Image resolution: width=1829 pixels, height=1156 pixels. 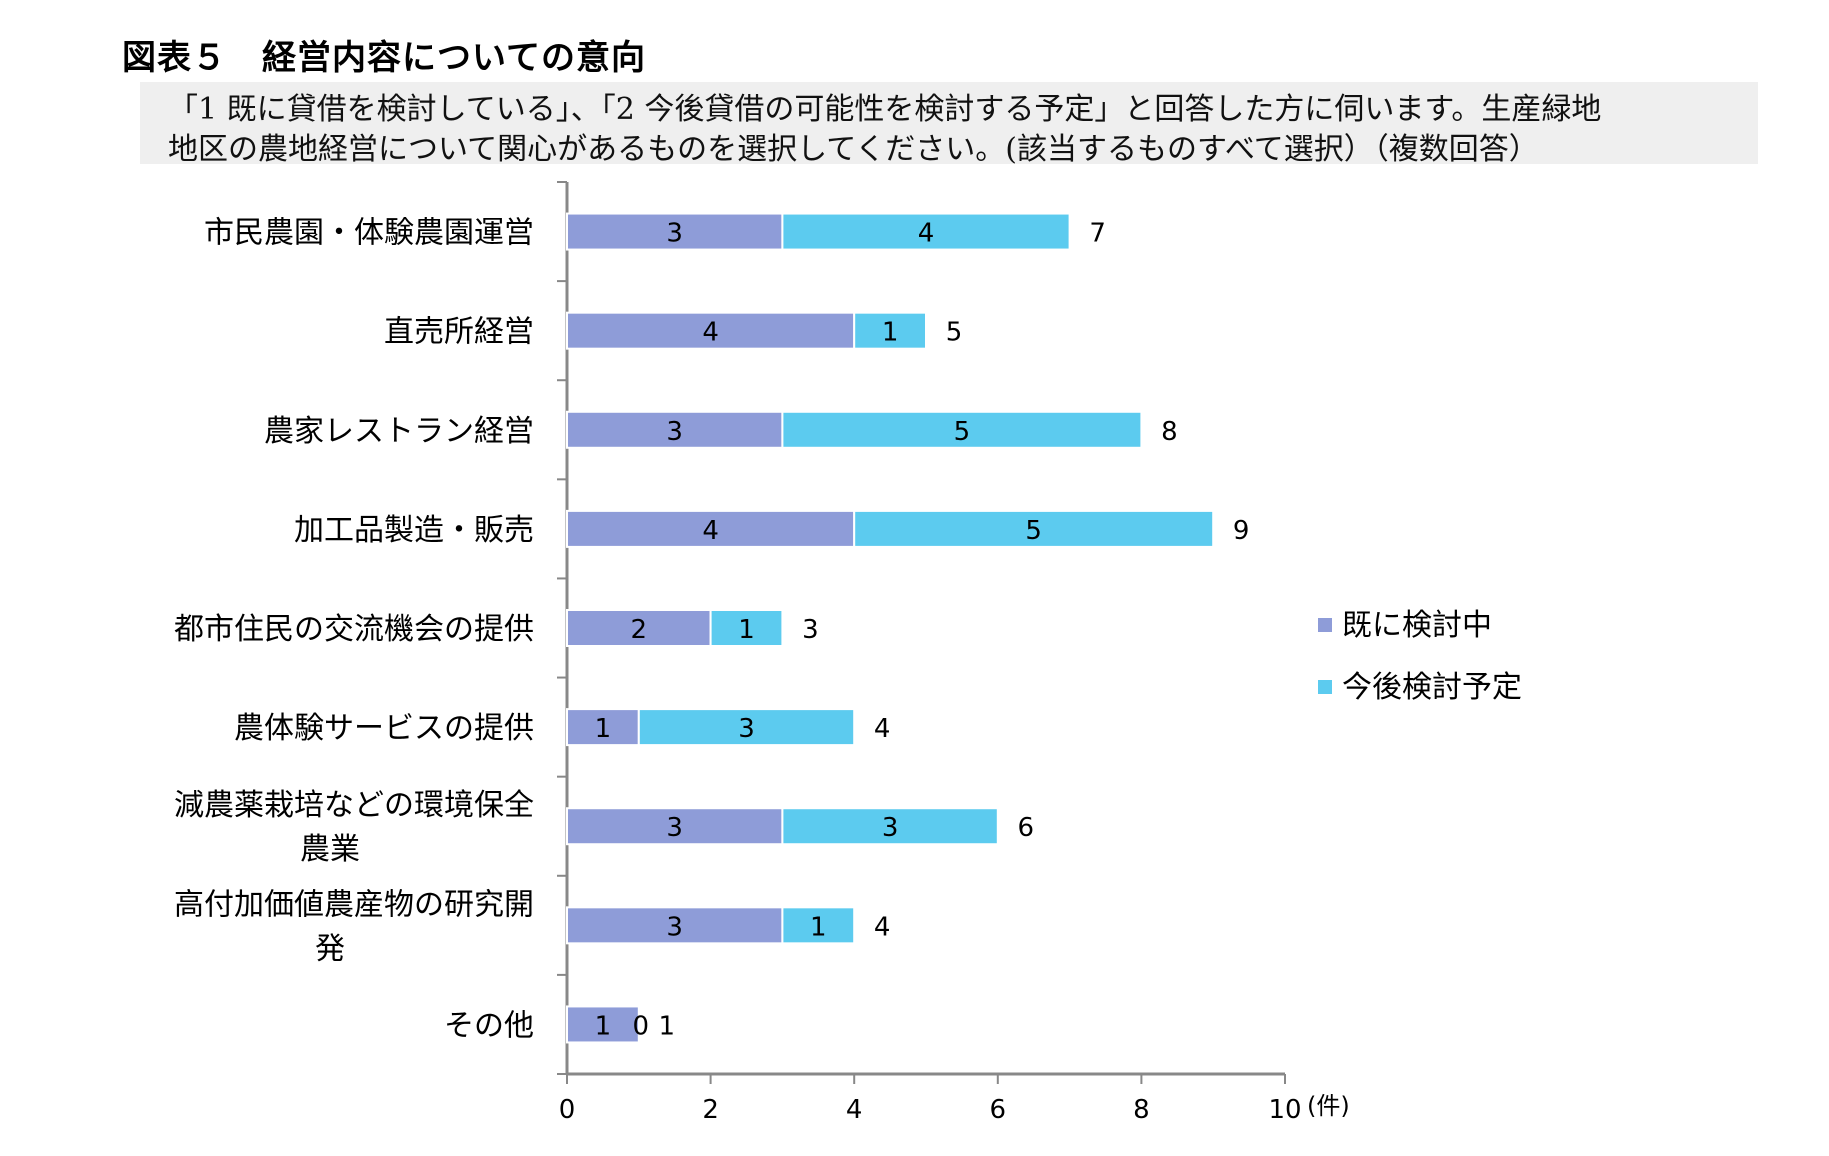 What do you see at coordinates (1026, 828) in the screenshot?
I see `total-value-label: 6` at bounding box center [1026, 828].